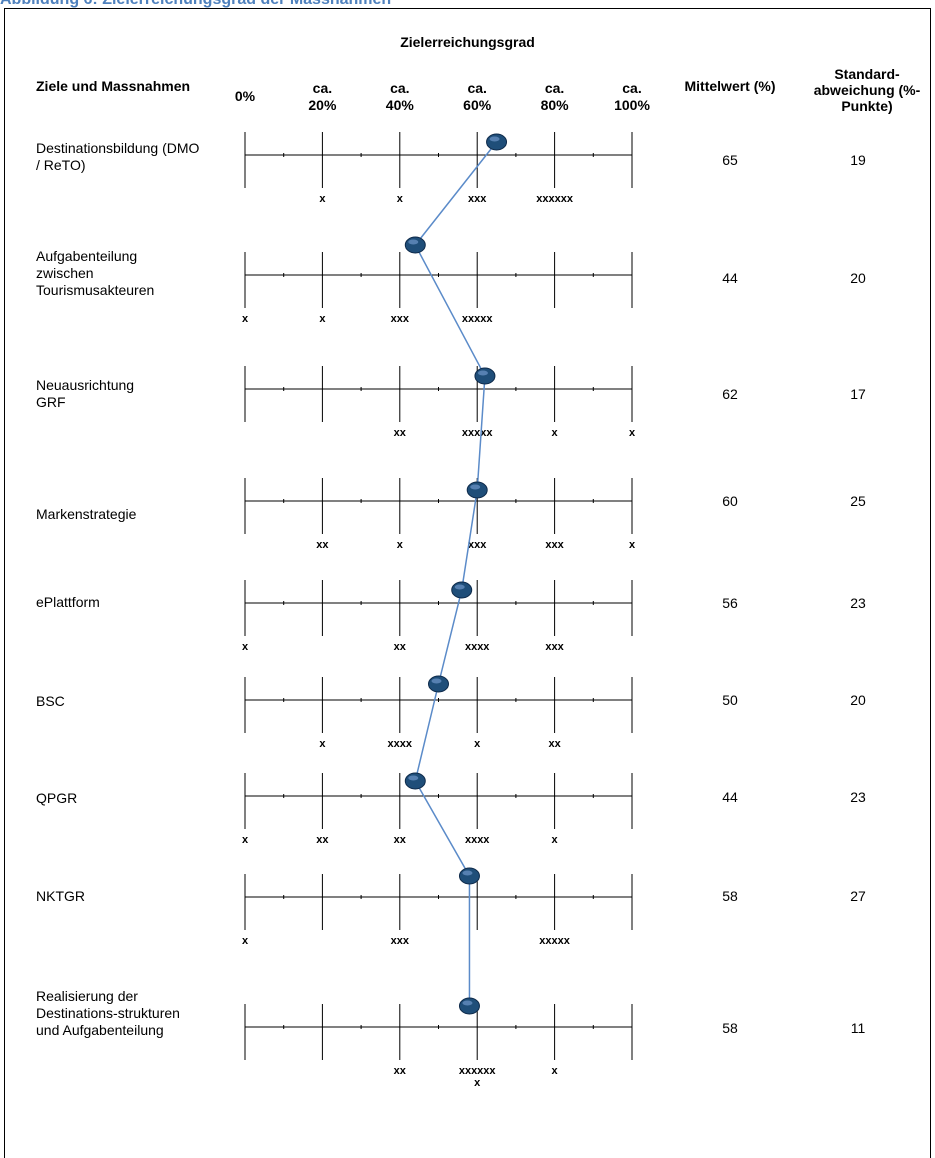  I want to click on row-label: Neuausrichtung GRF, so click(85, 393).